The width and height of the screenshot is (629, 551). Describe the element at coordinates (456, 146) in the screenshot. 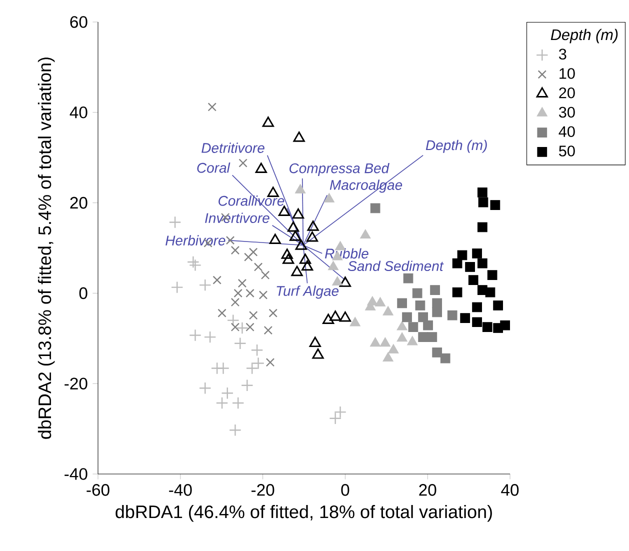

I see `series-label: Depth (m)` at that location.